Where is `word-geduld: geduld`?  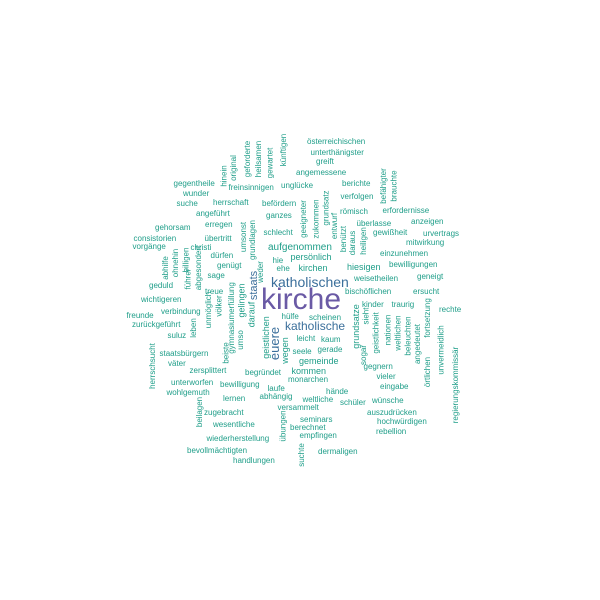 word-geduld: geduld is located at coordinates (161, 285).